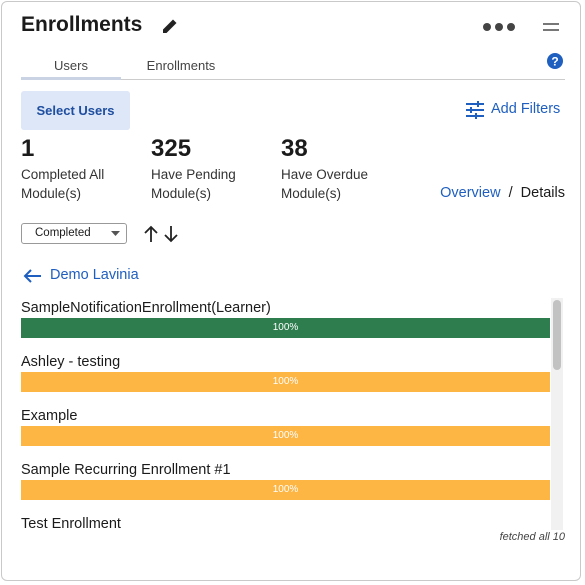  I want to click on enrollment-name: Test Enrollment, so click(71, 523).